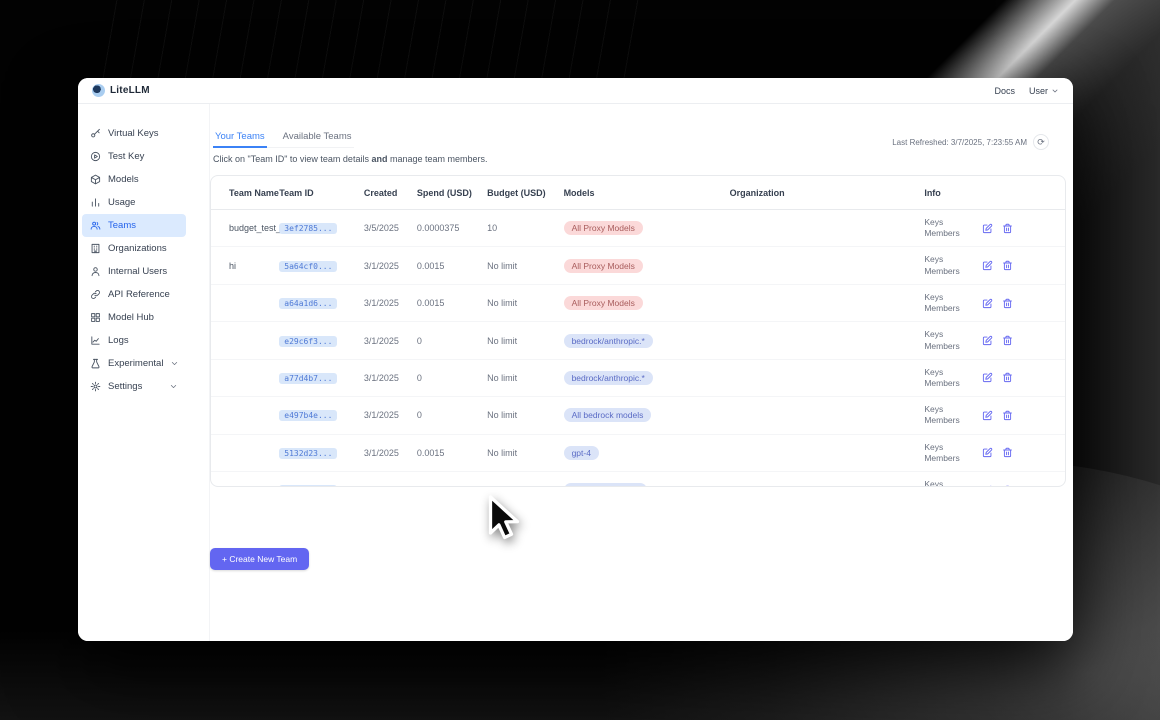 This screenshot has height=720, width=1160. I want to click on tab-your-teams: Your Teams, so click(240, 139).